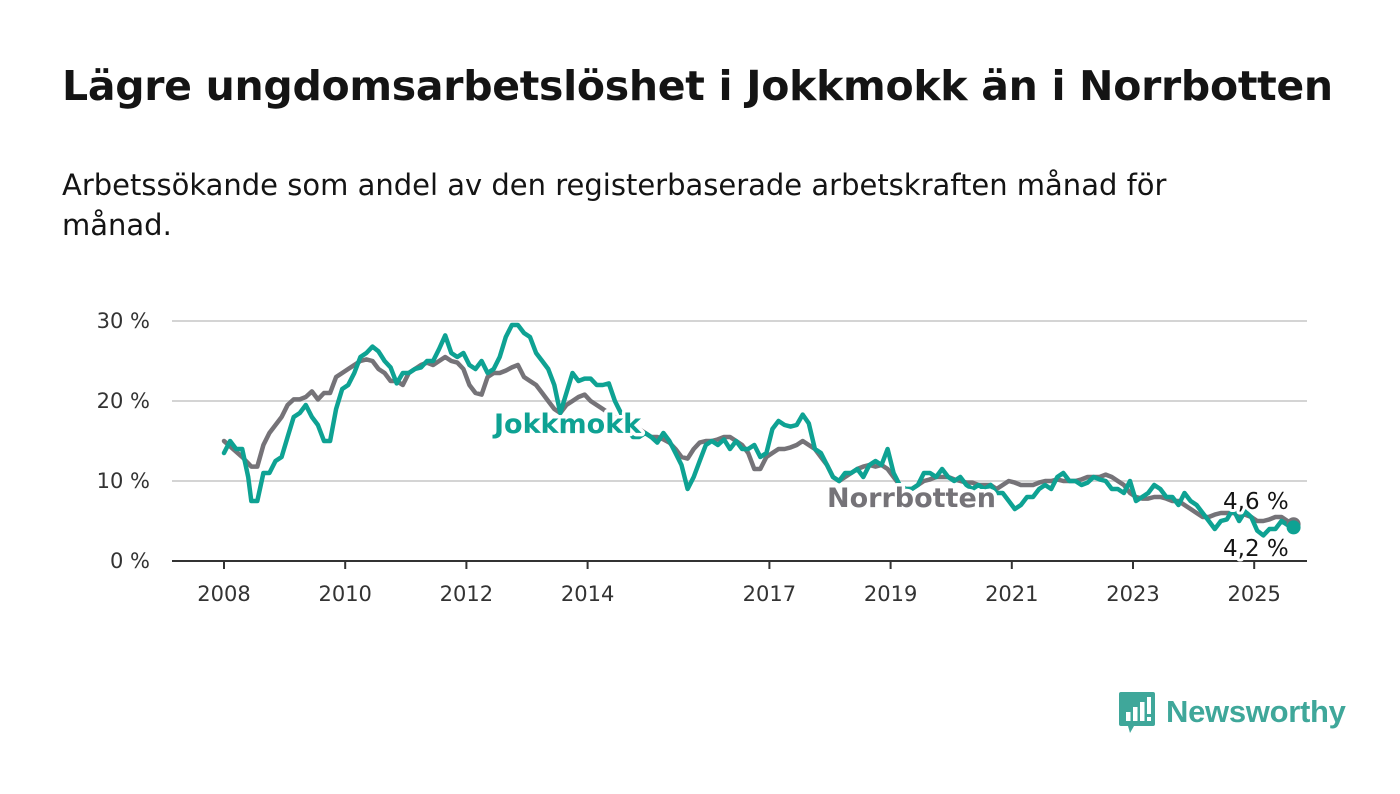  Describe the element at coordinates (587, 594) in the screenshot. I see `x-tick-label: 2014` at that location.